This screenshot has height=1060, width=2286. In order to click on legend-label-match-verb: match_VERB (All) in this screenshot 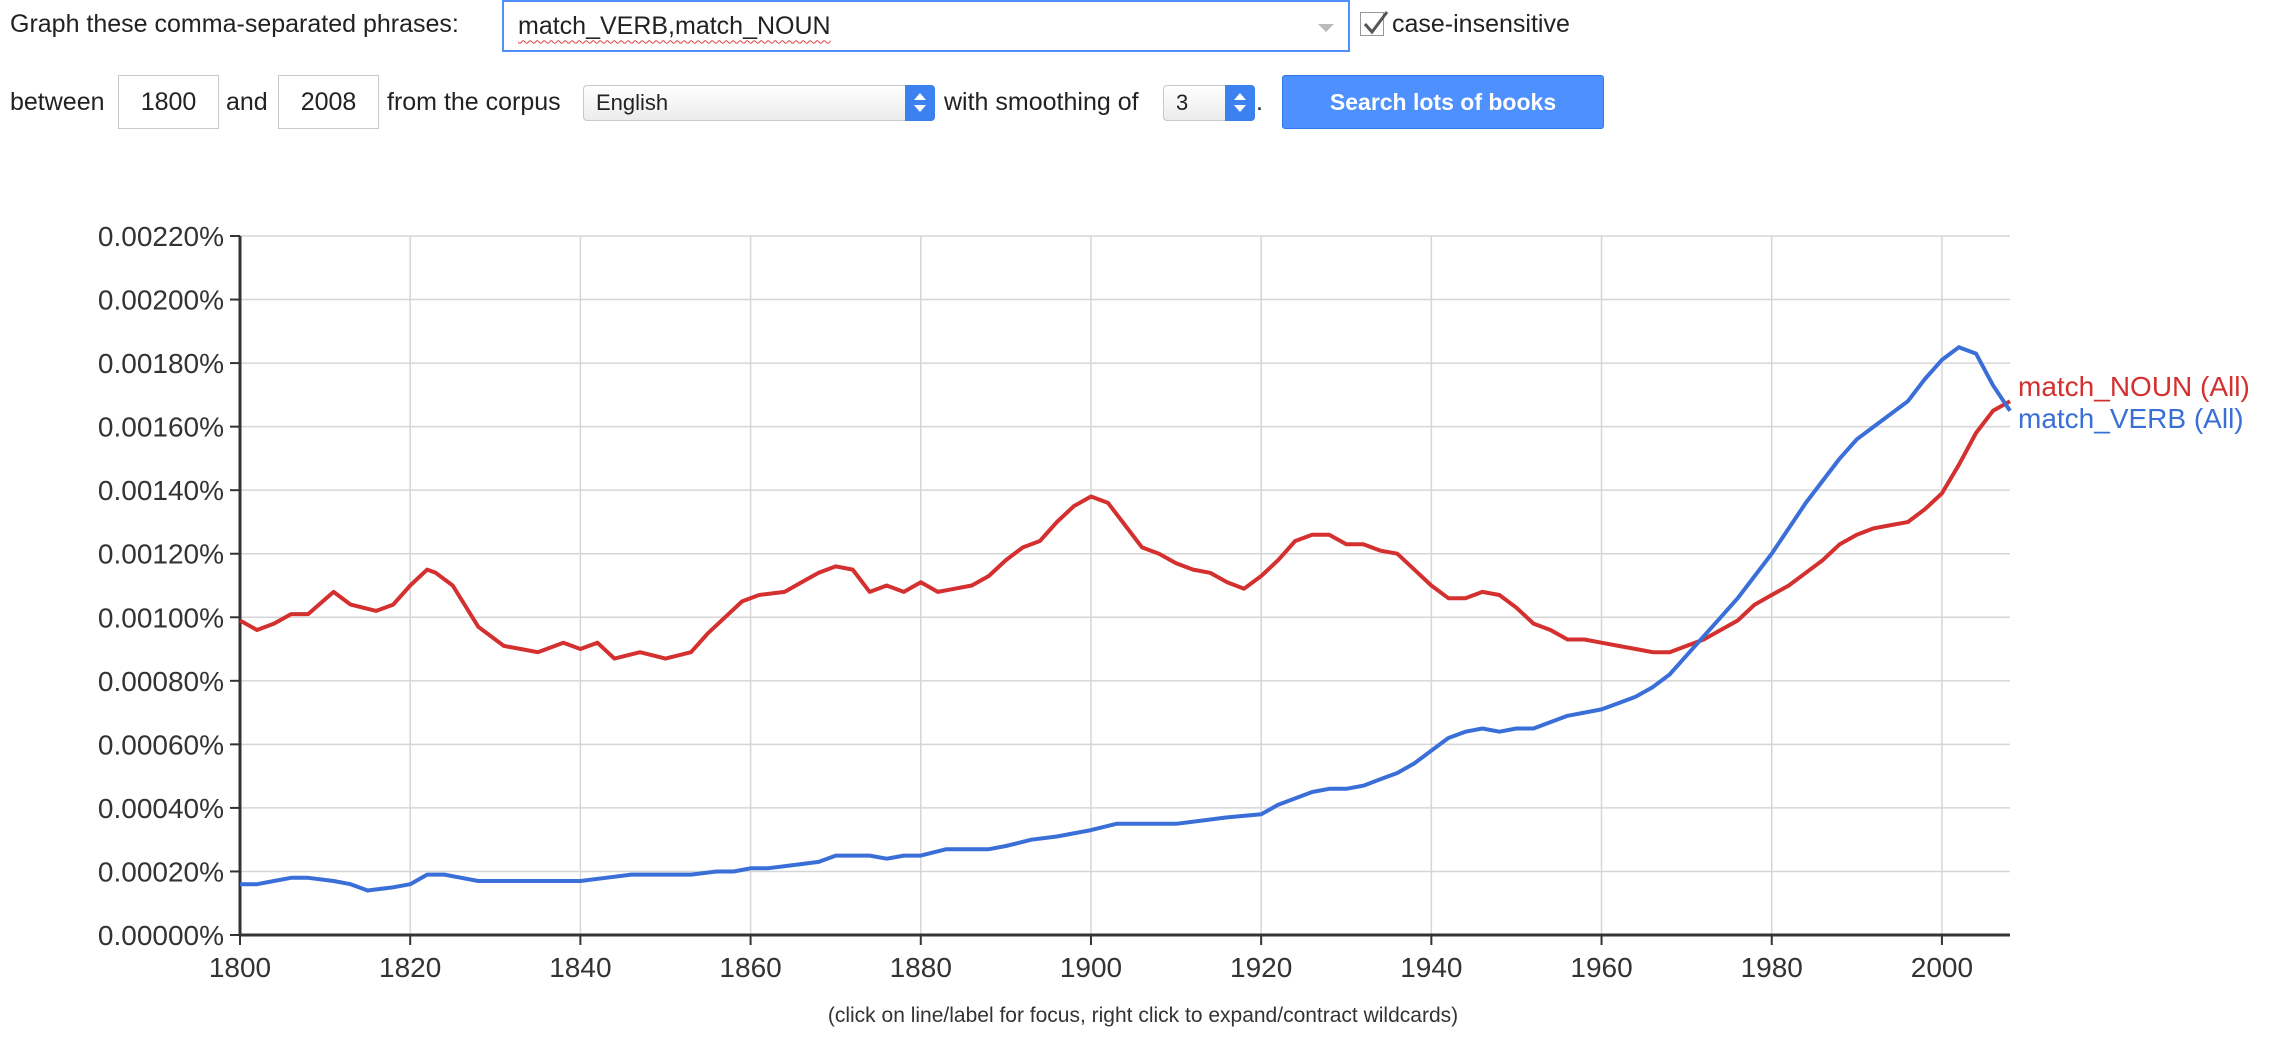, I will do `click(2131, 418)`.